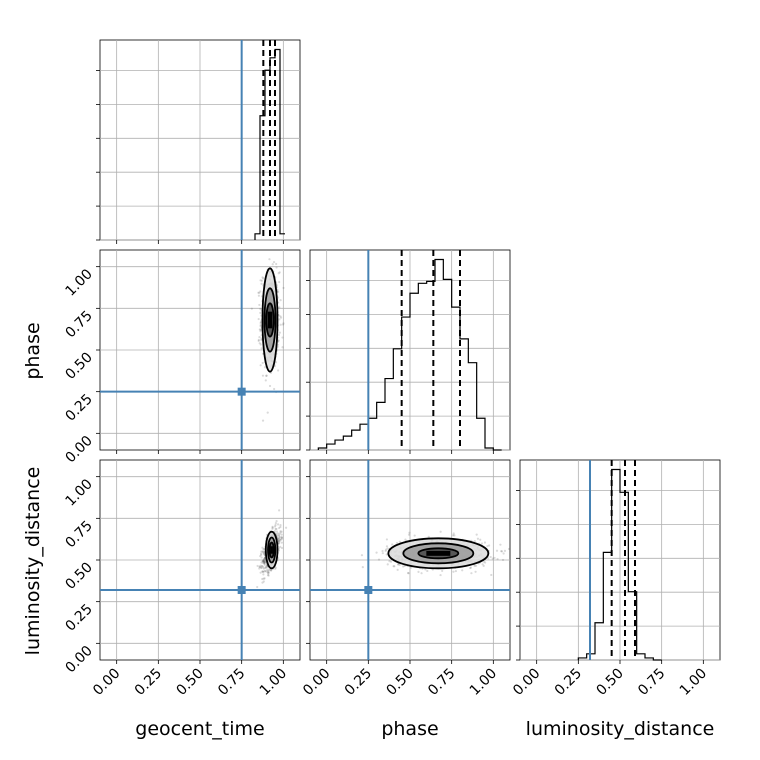 The image size is (760, 760). Describe the element at coordinates (78, 324) in the screenshot. I see `y-tick-label: 0.75` at that location.